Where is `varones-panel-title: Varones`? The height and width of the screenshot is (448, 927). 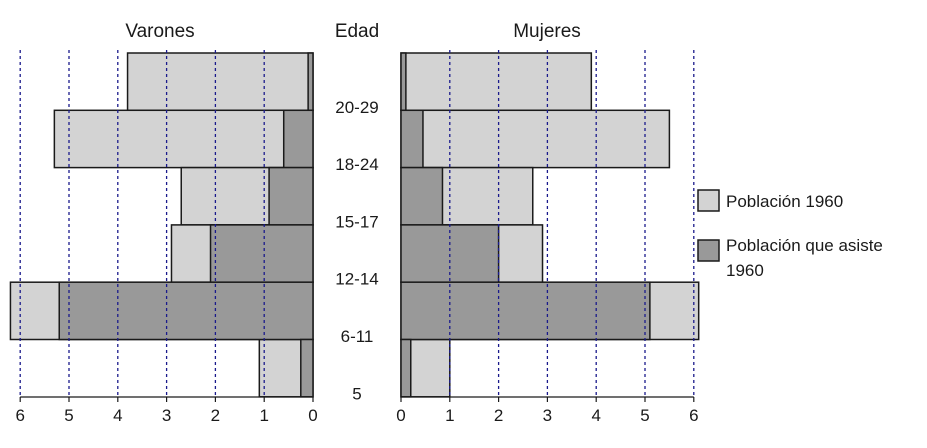
varones-panel-title: Varones is located at coordinates (159, 31).